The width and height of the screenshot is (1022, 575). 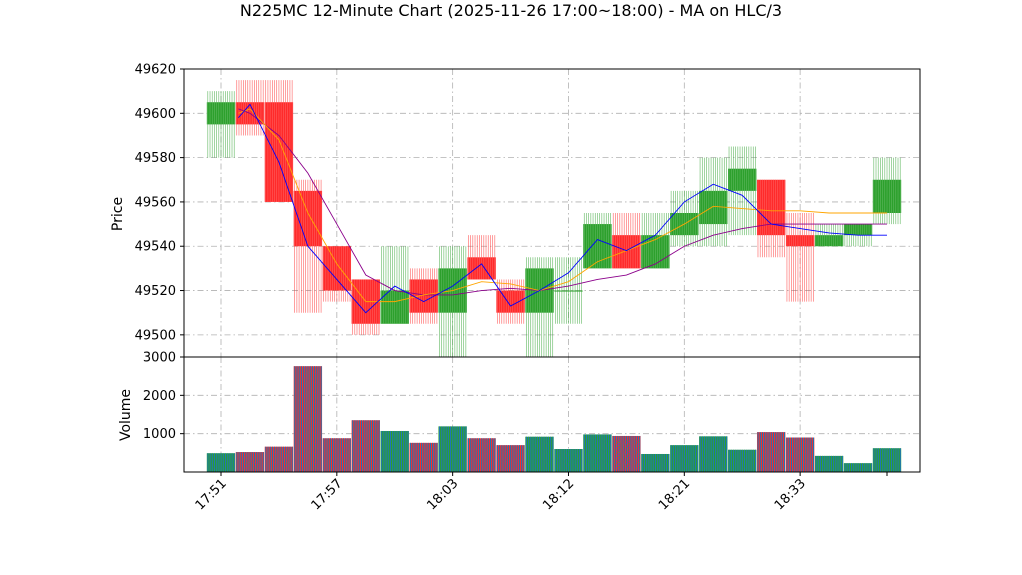 What do you see at coordinates (155, 114) in the screenshot?
I see `price-y-tick-label: 49600` at bounding box center [155, 114].